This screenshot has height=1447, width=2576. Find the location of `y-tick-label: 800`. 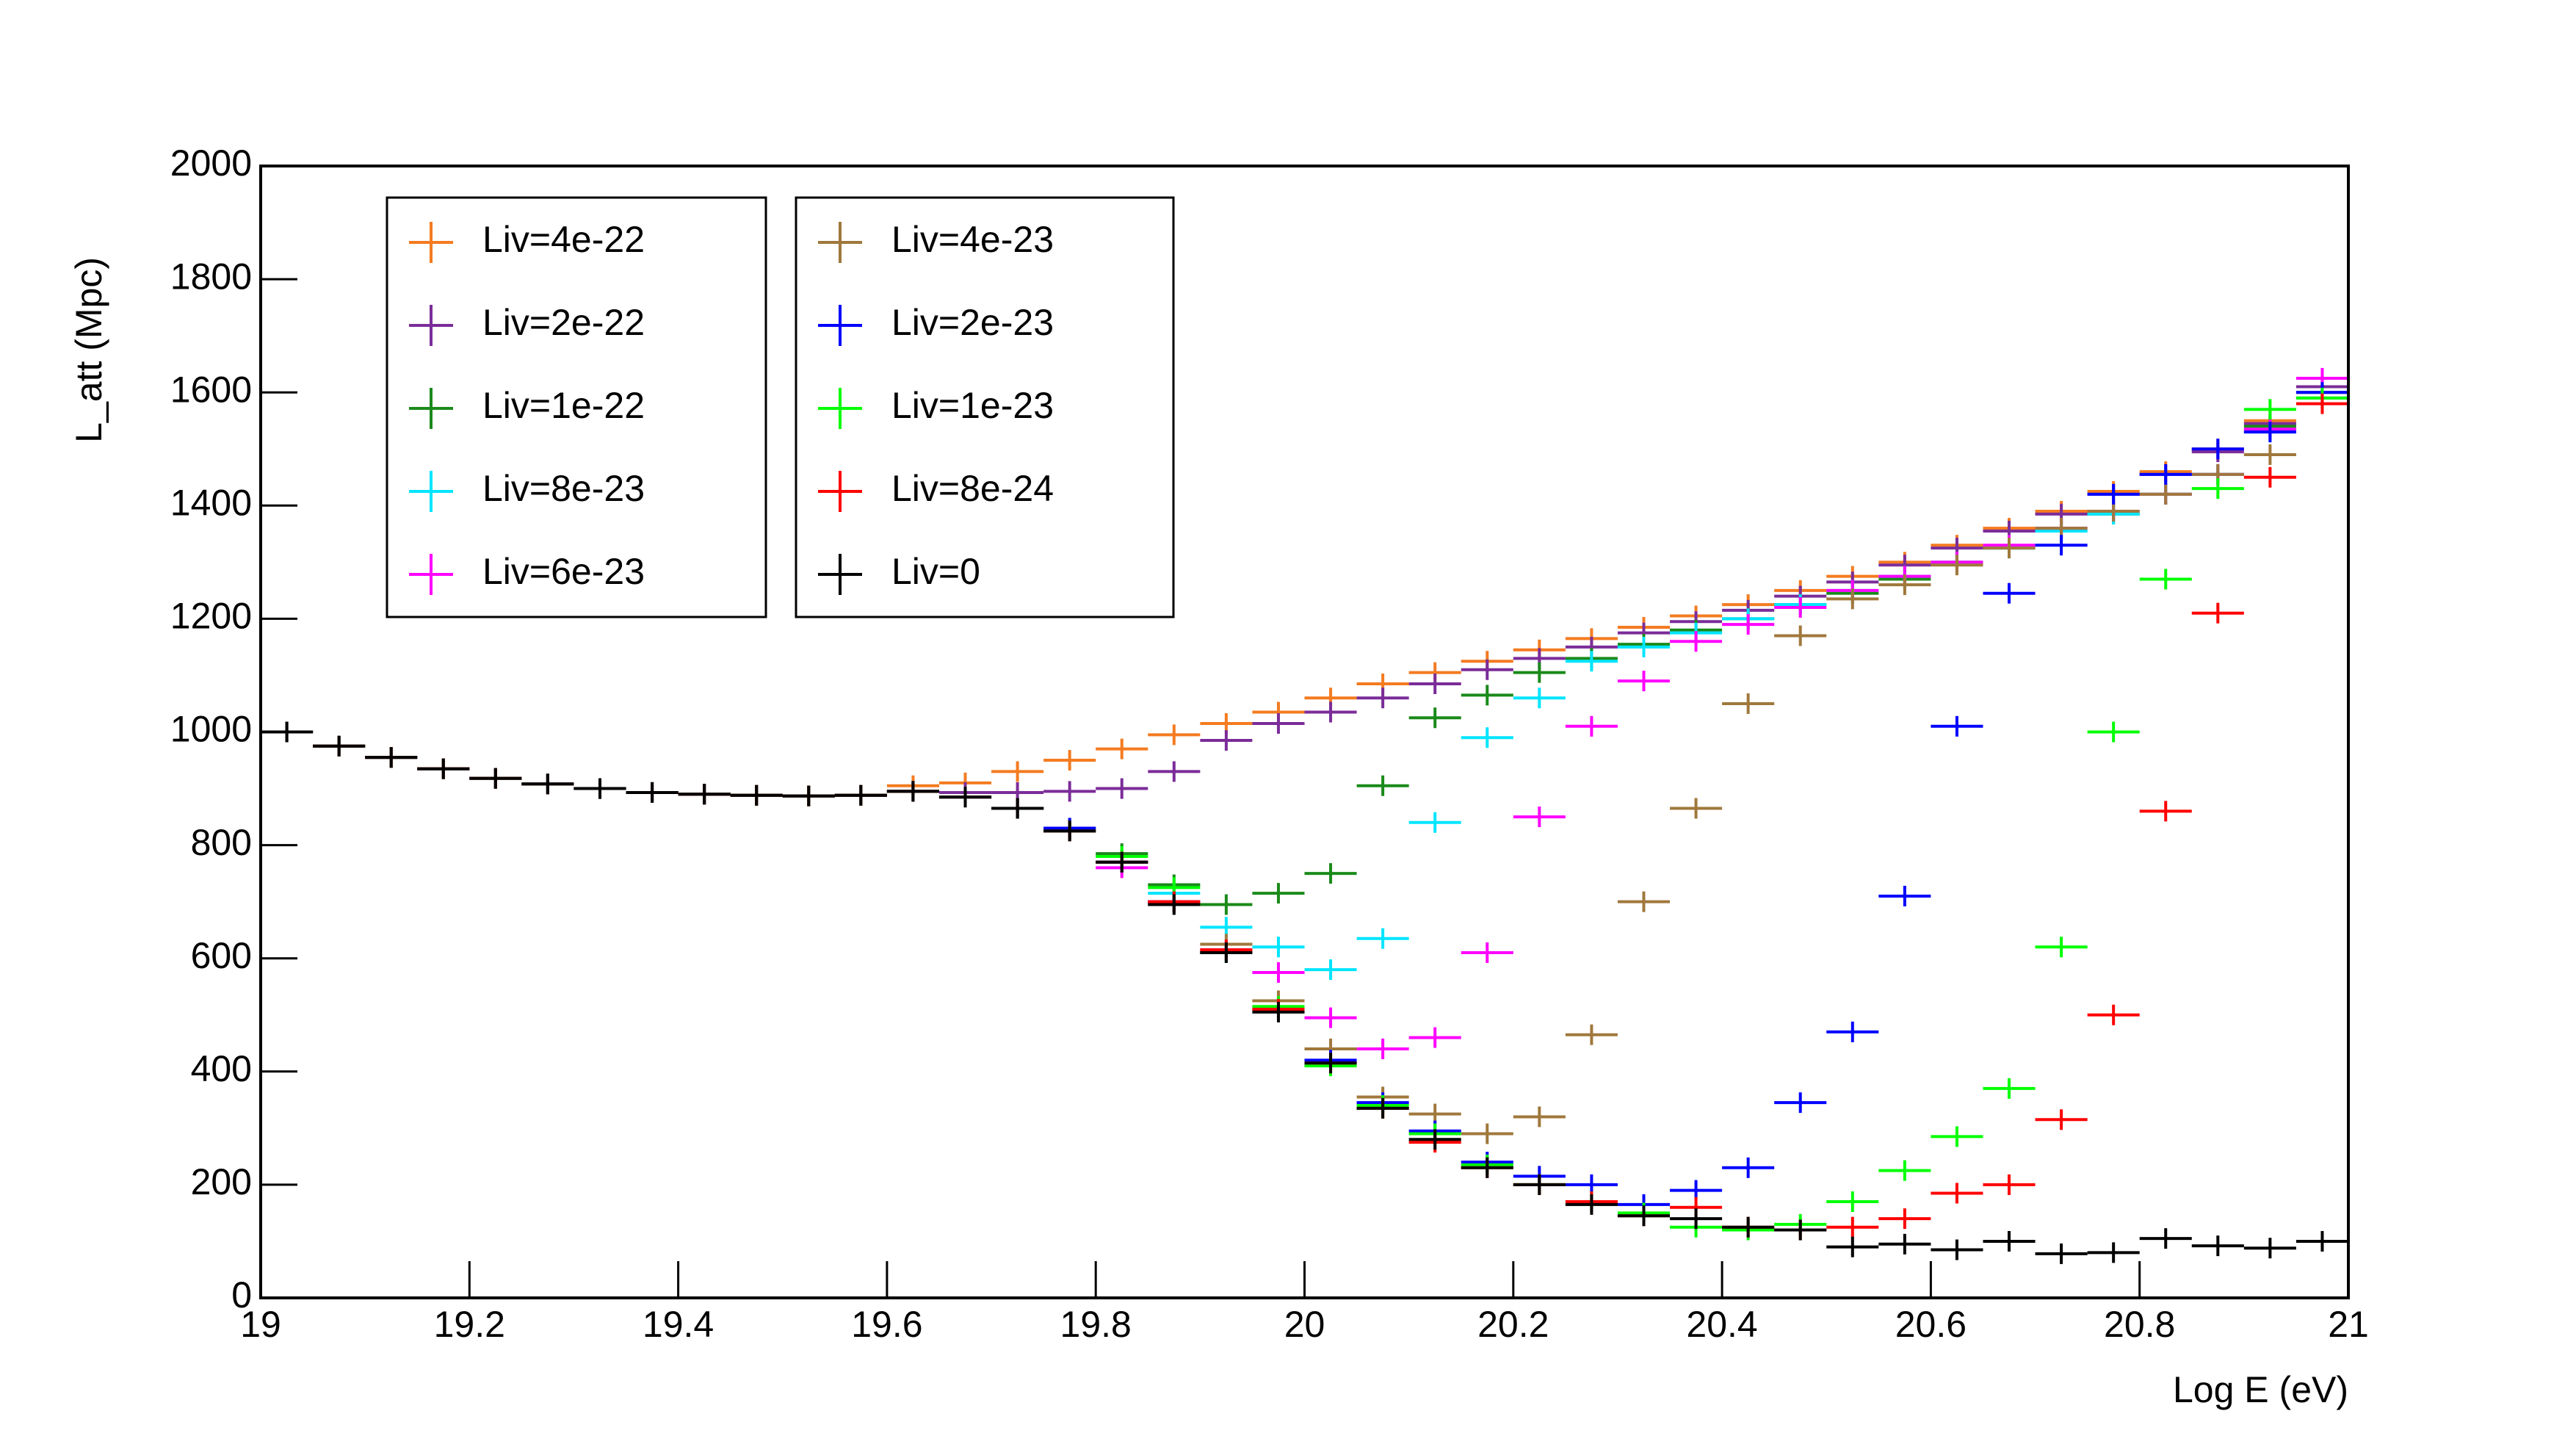

y-tick-label: 800 is located at coordinates (221, 842).